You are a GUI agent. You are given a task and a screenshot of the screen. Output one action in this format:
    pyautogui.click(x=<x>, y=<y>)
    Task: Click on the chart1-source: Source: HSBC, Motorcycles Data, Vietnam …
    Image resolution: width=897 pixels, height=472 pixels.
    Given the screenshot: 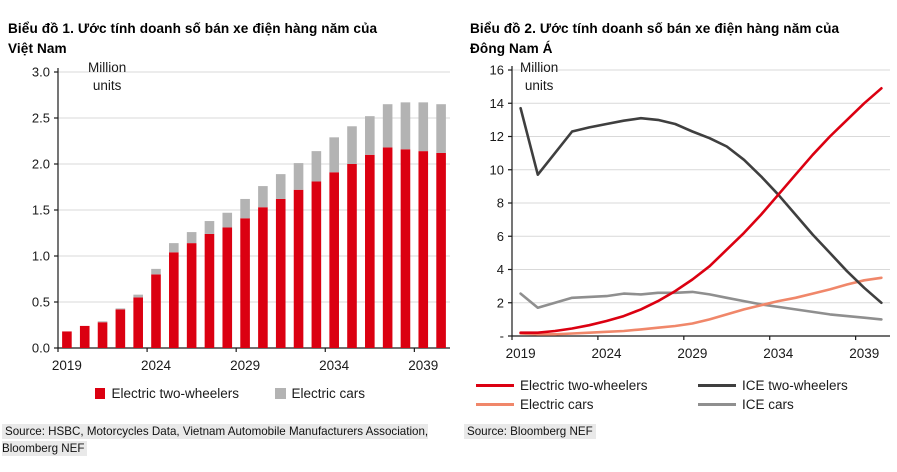 What is the action you would take?
    pyautogui.click(x=231, y=441)
    